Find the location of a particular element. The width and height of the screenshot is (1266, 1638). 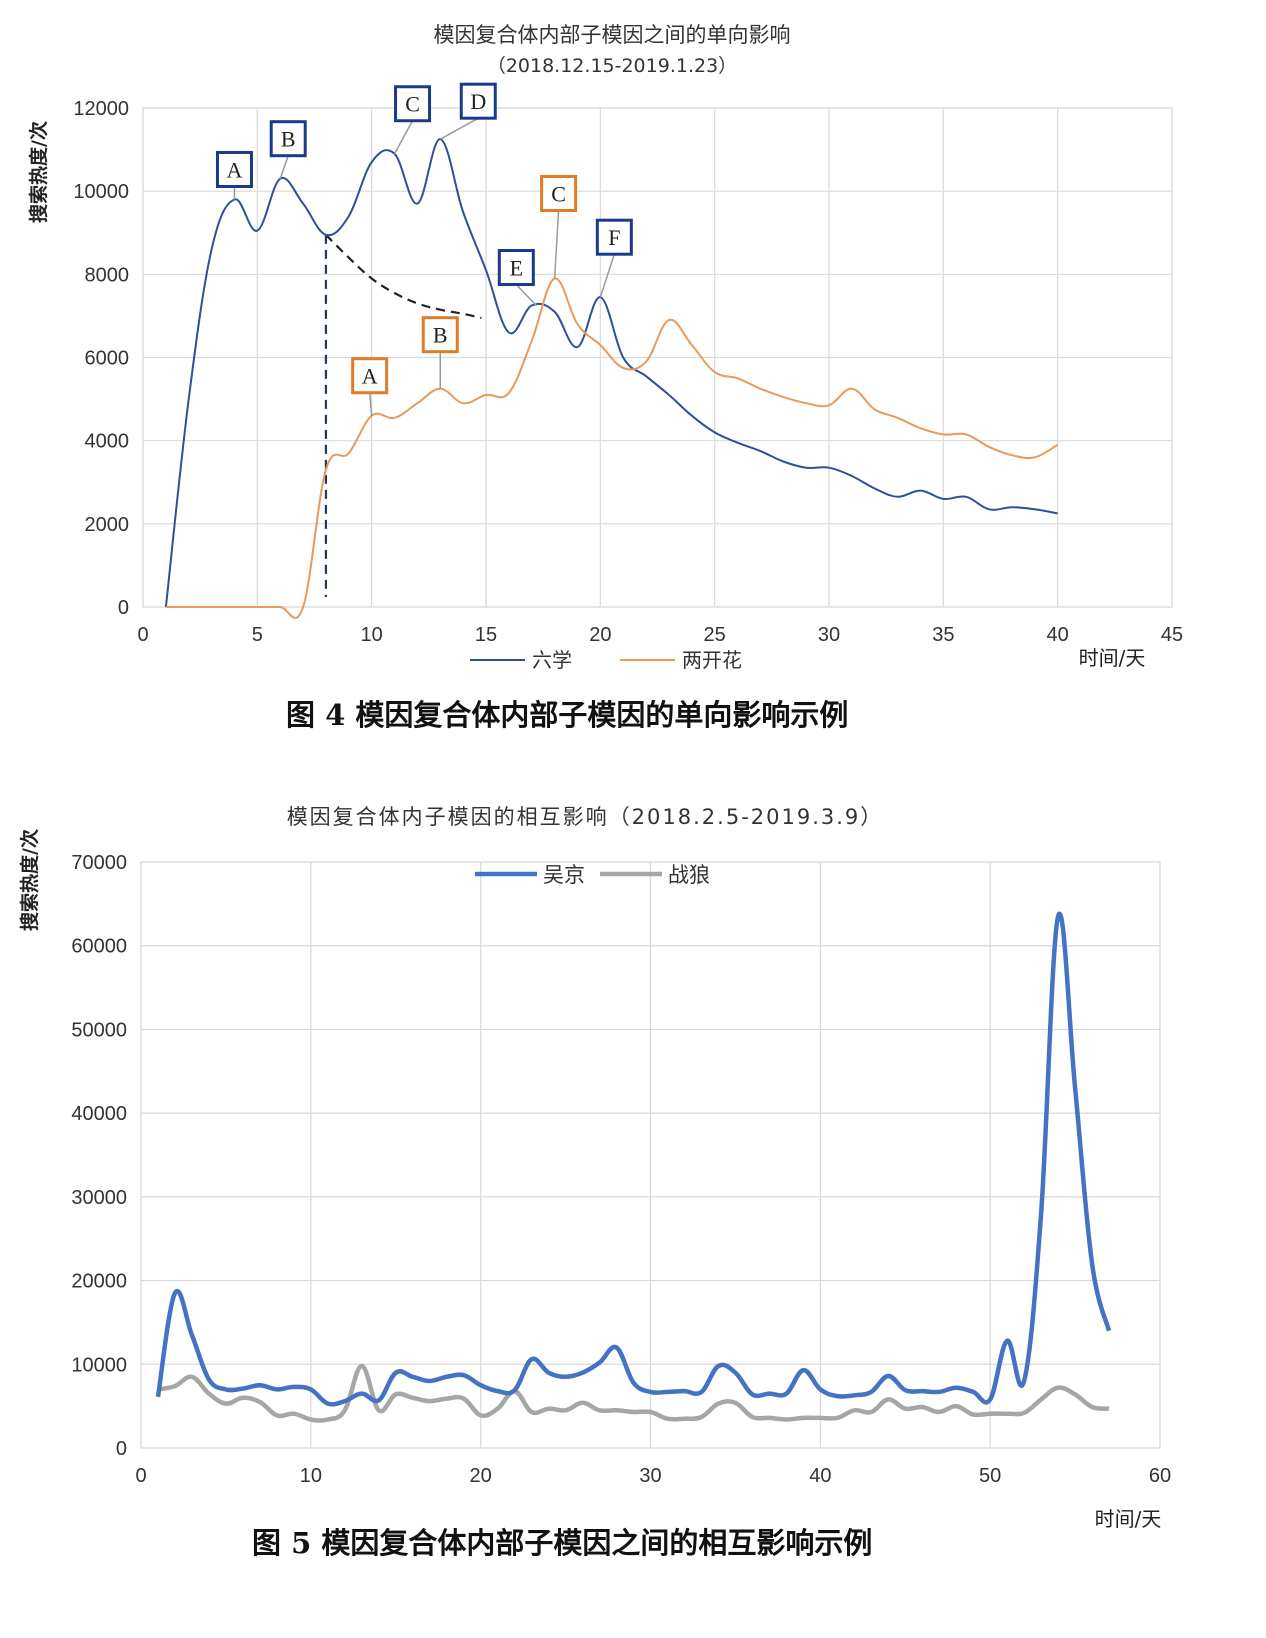

fig4-xlabel: 时间/天 is located at coordinates (1112, 658).